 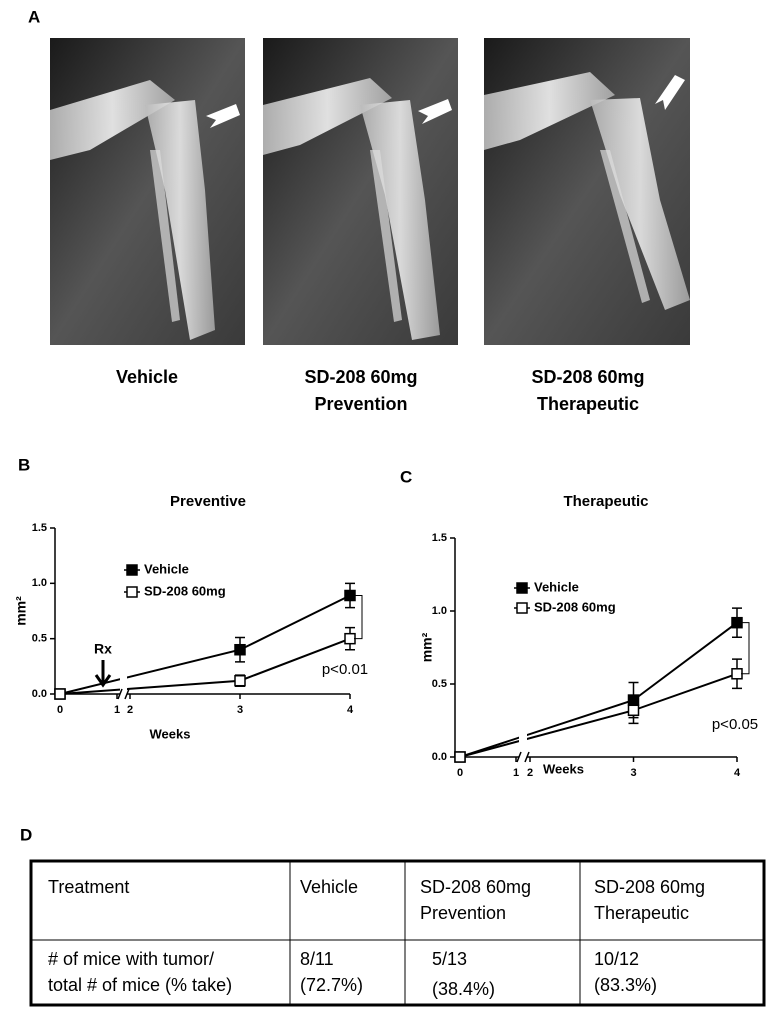 I want to click on chart-title: Therapeutic, so click(x=605, y=501).